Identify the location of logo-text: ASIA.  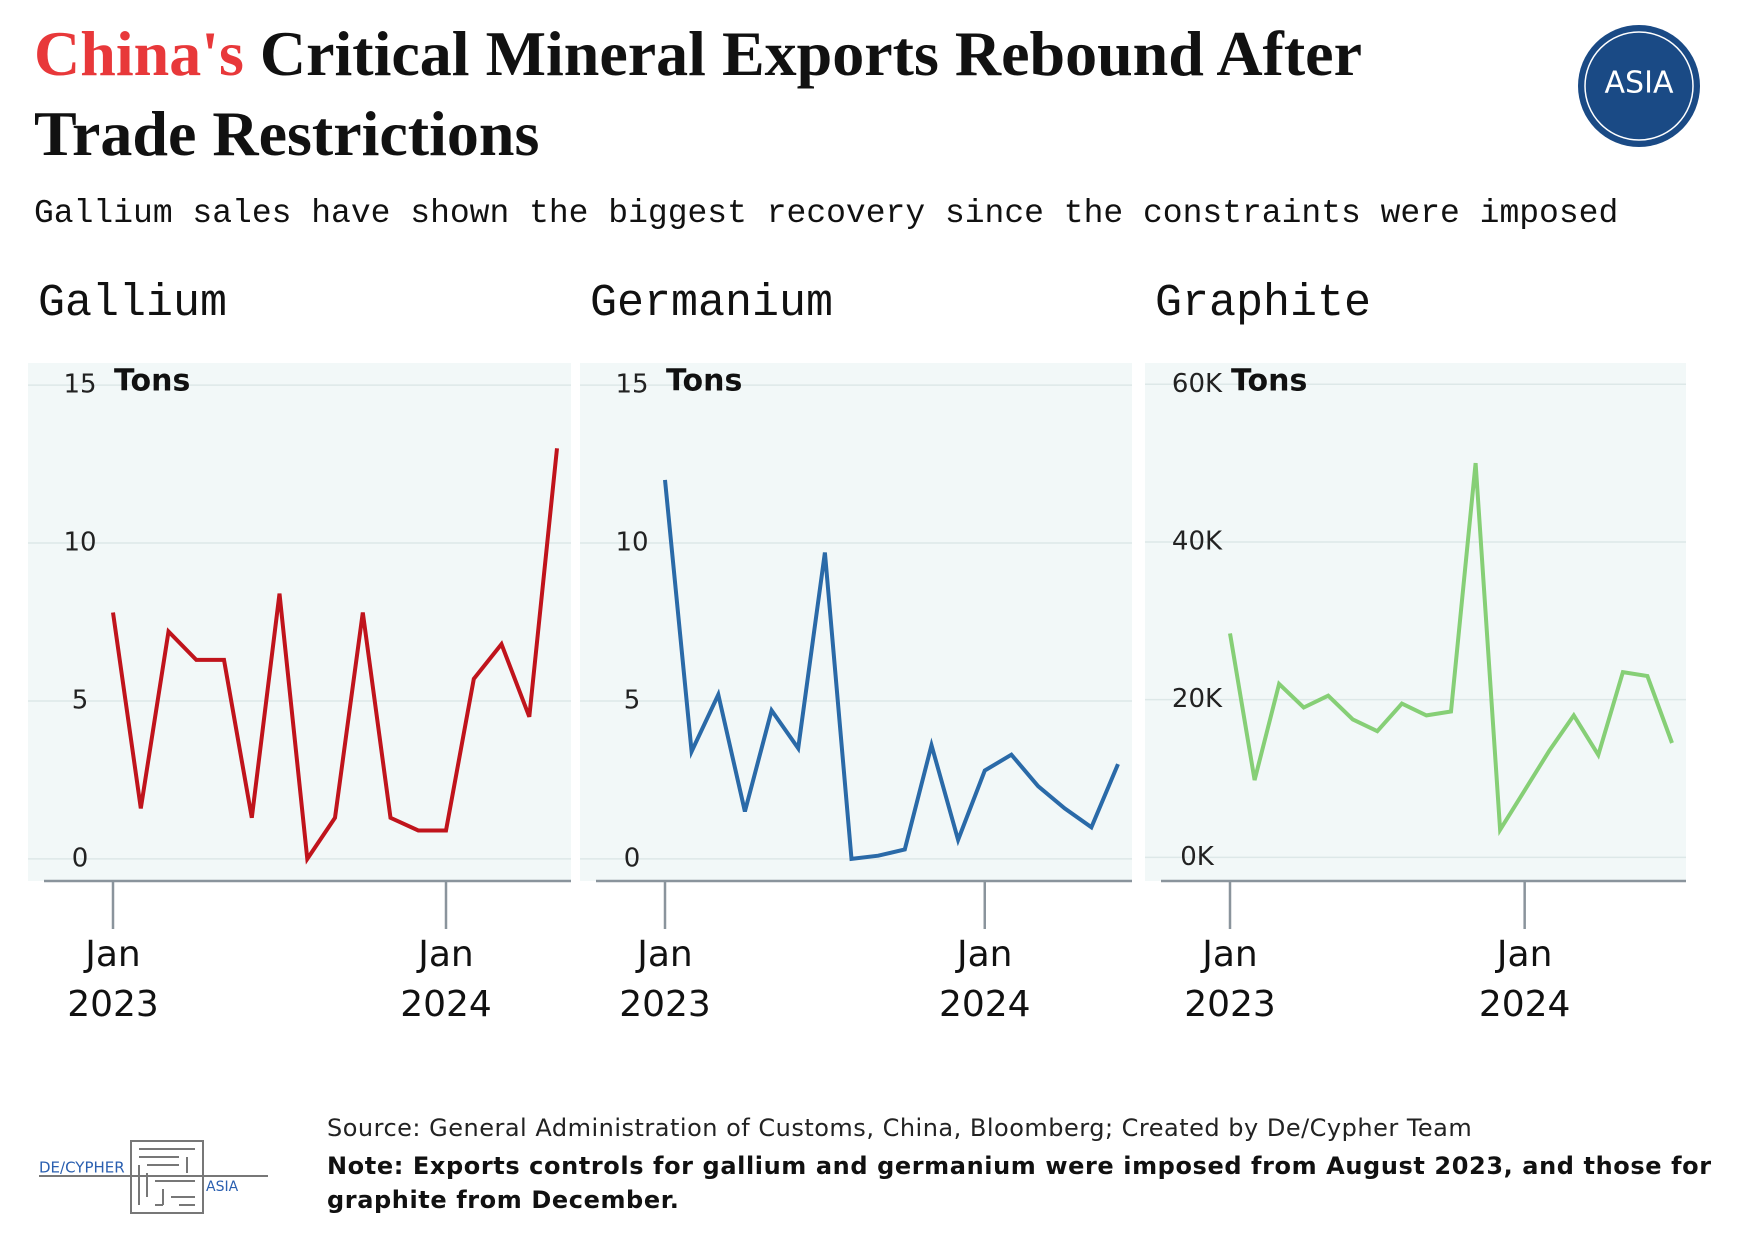
(1639, 83).